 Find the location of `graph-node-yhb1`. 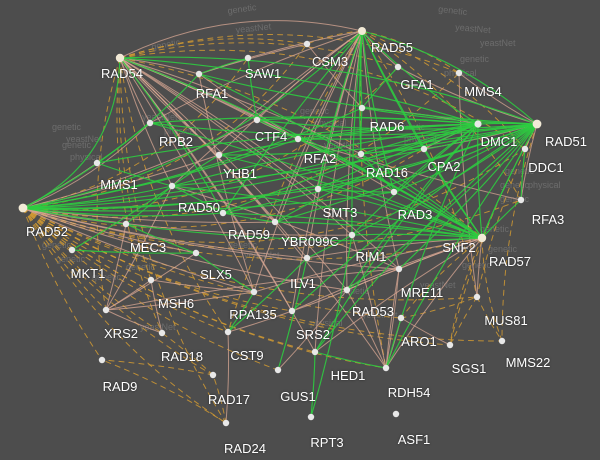

graph-node-yhb1 is located at coordinates (219, 155).